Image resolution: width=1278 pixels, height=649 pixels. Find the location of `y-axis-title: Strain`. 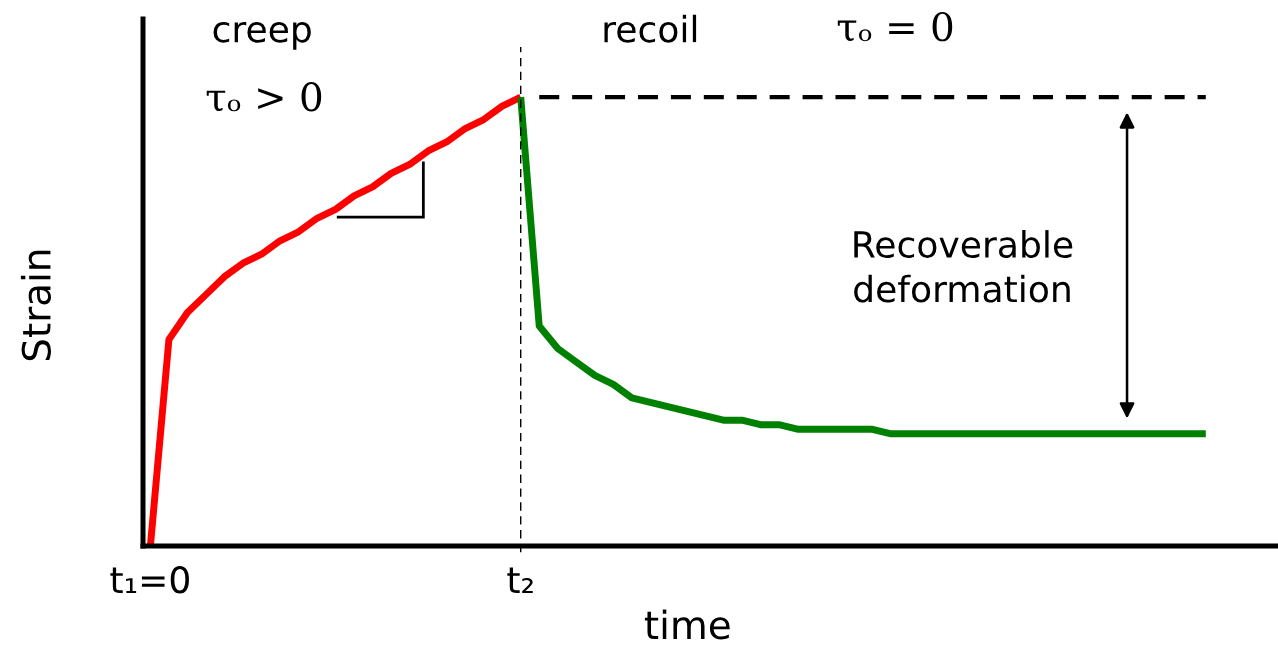

y-axis-title: Strain is located at coordinates (35, 305).